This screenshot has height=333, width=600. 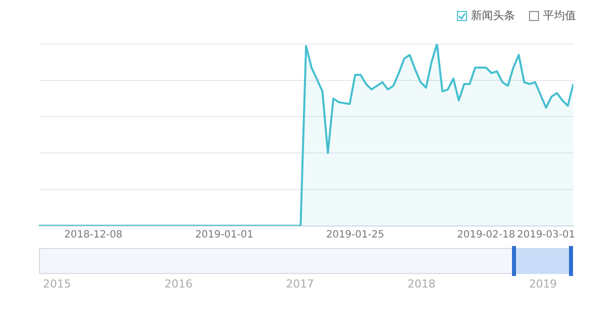 What do you see at coordinates (542, 283) in the screenshot?
I see `x2-tick-label: 2019` at bounding box center [542, 283].